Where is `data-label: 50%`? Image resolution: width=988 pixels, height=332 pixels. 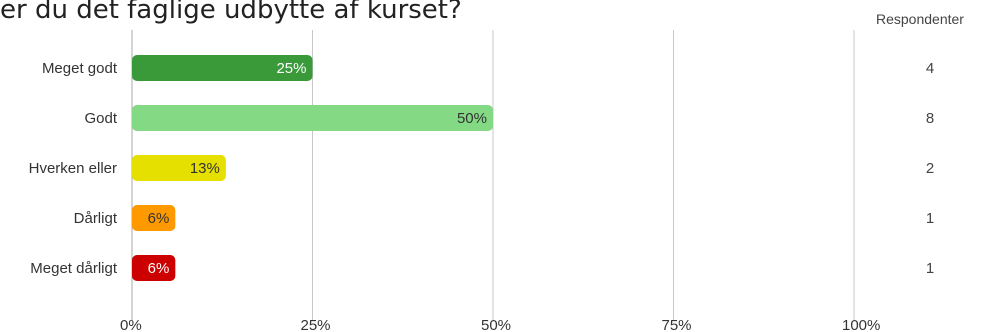 data-label: 50% is located at coordinates (472, 118).